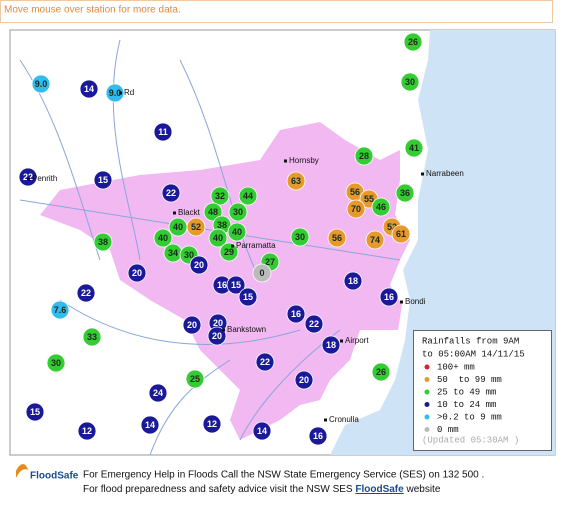 This screenshot has height=506, width=580. Describe the element at coordinates (470, 341) in the screenshot. I see `legend-title: Rainfalls from 9AM` at that location.